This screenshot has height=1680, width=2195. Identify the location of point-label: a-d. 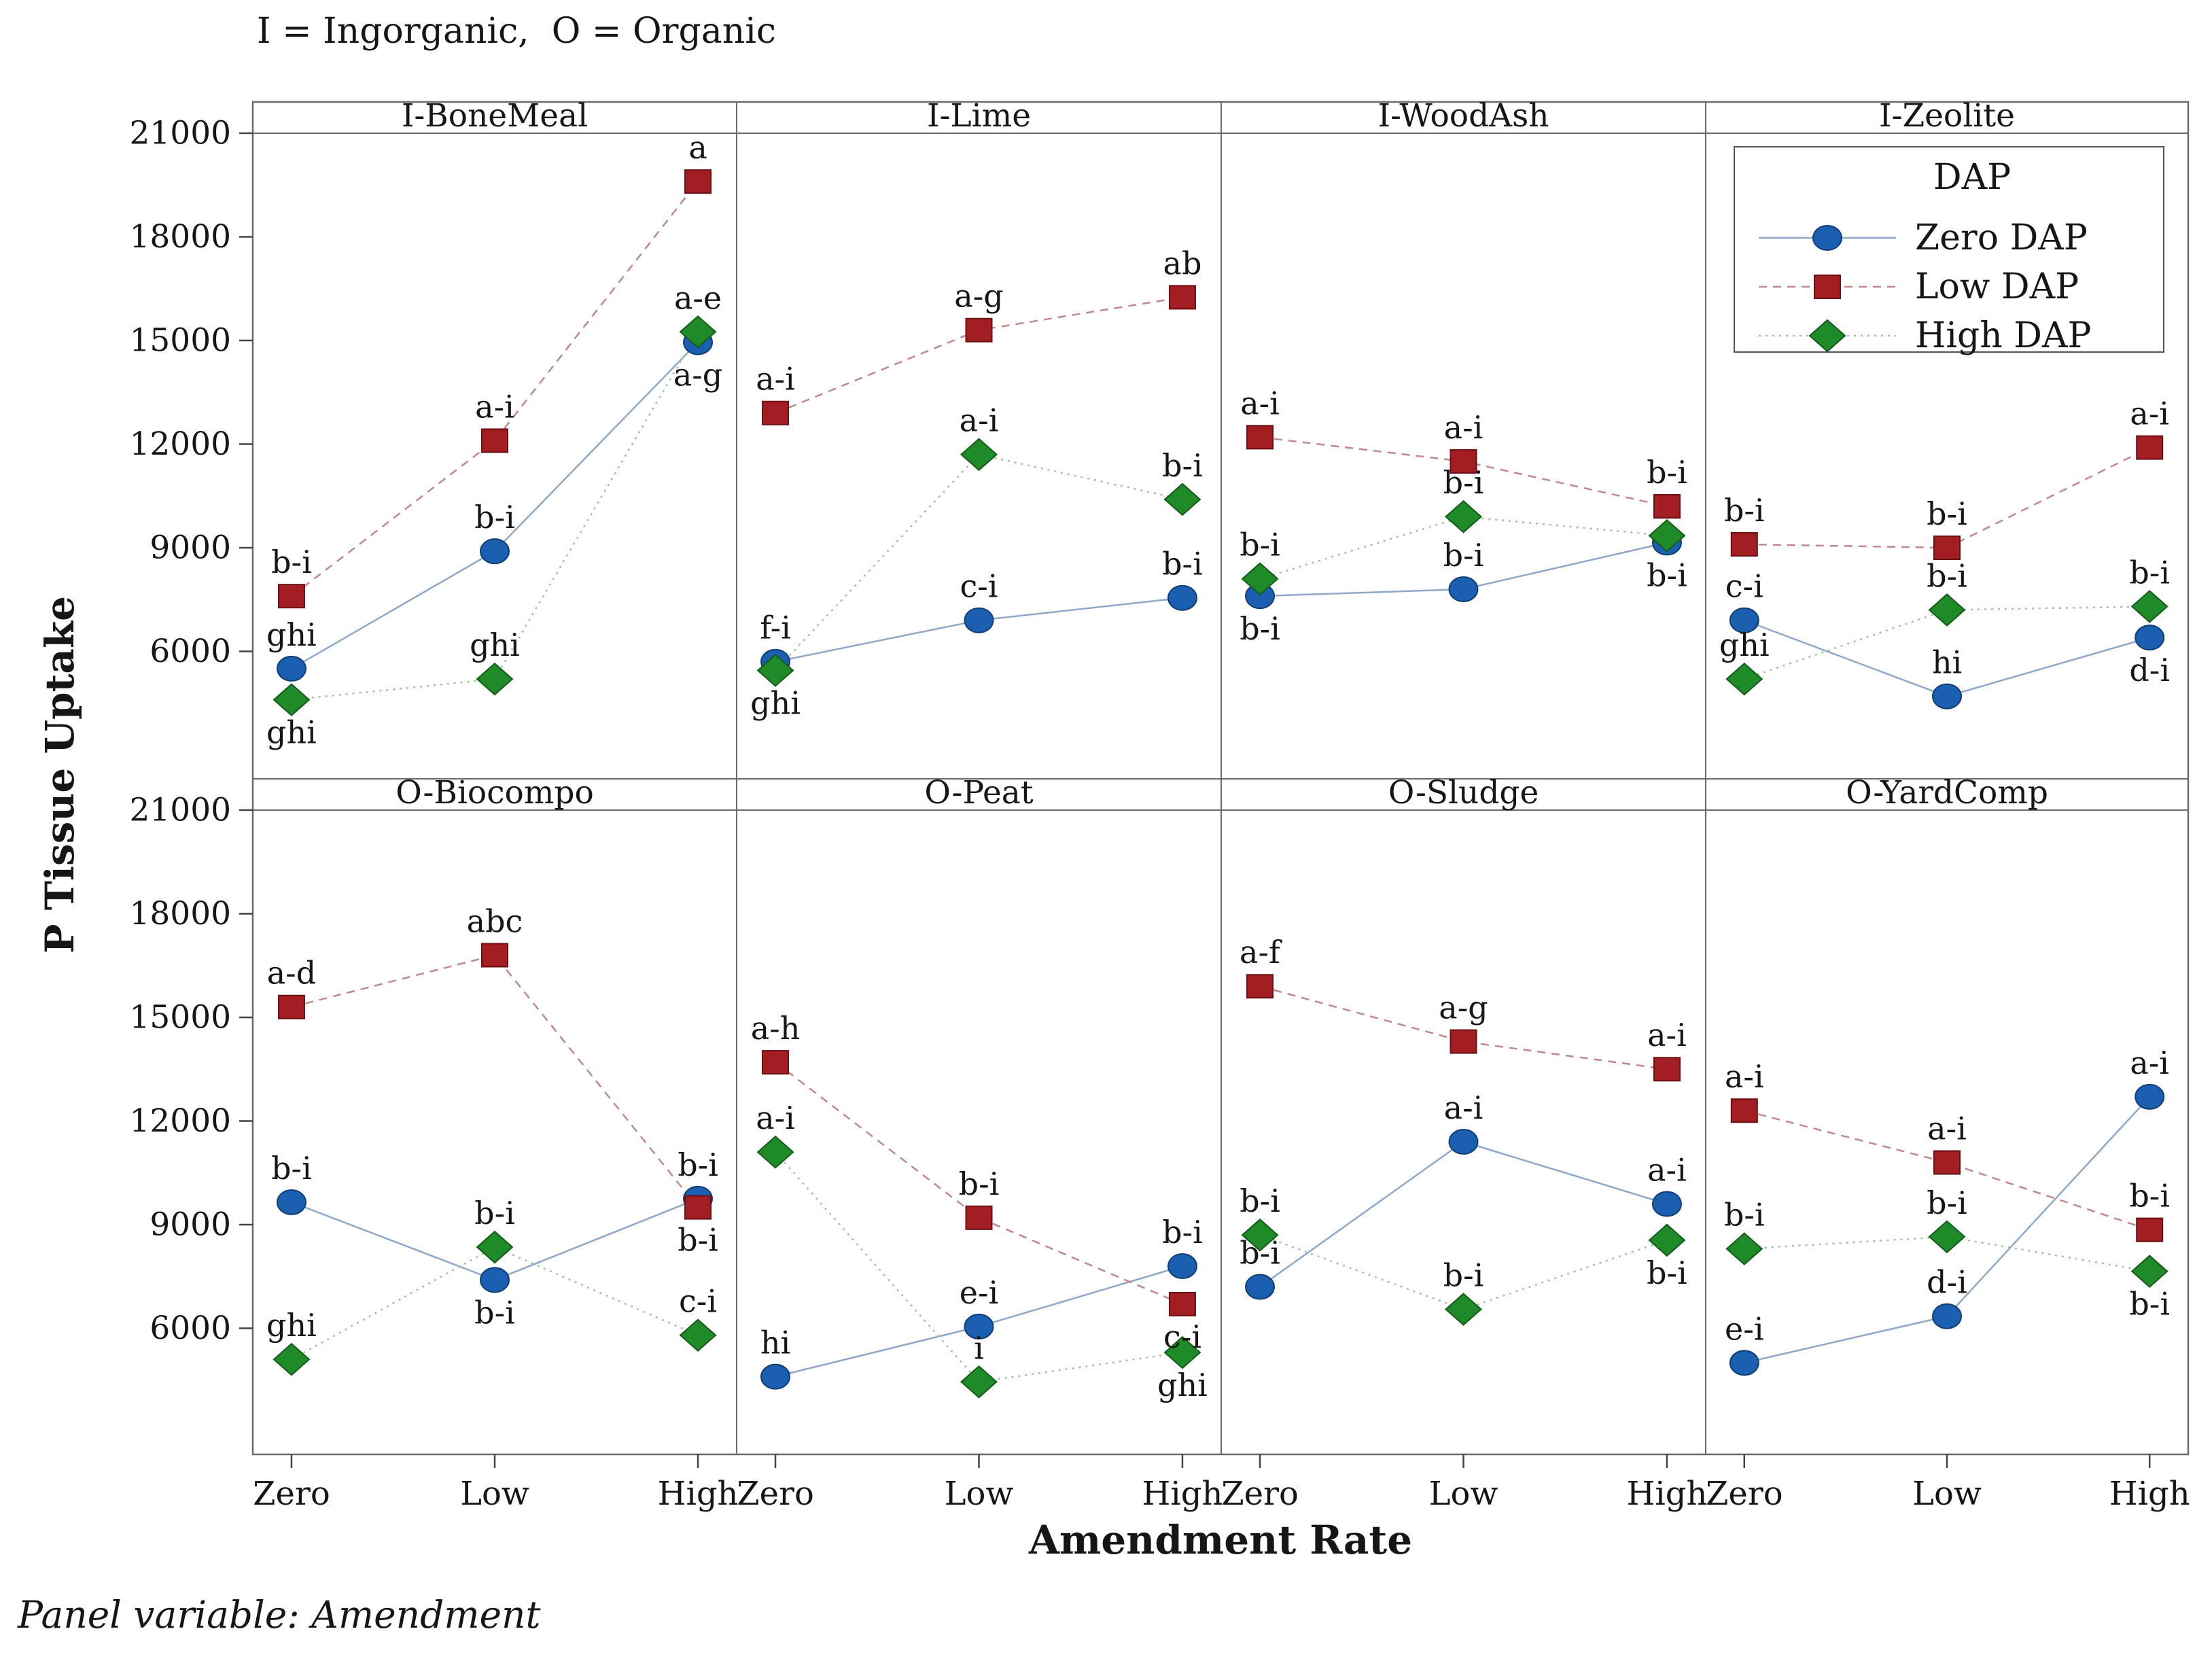
(291, 974).